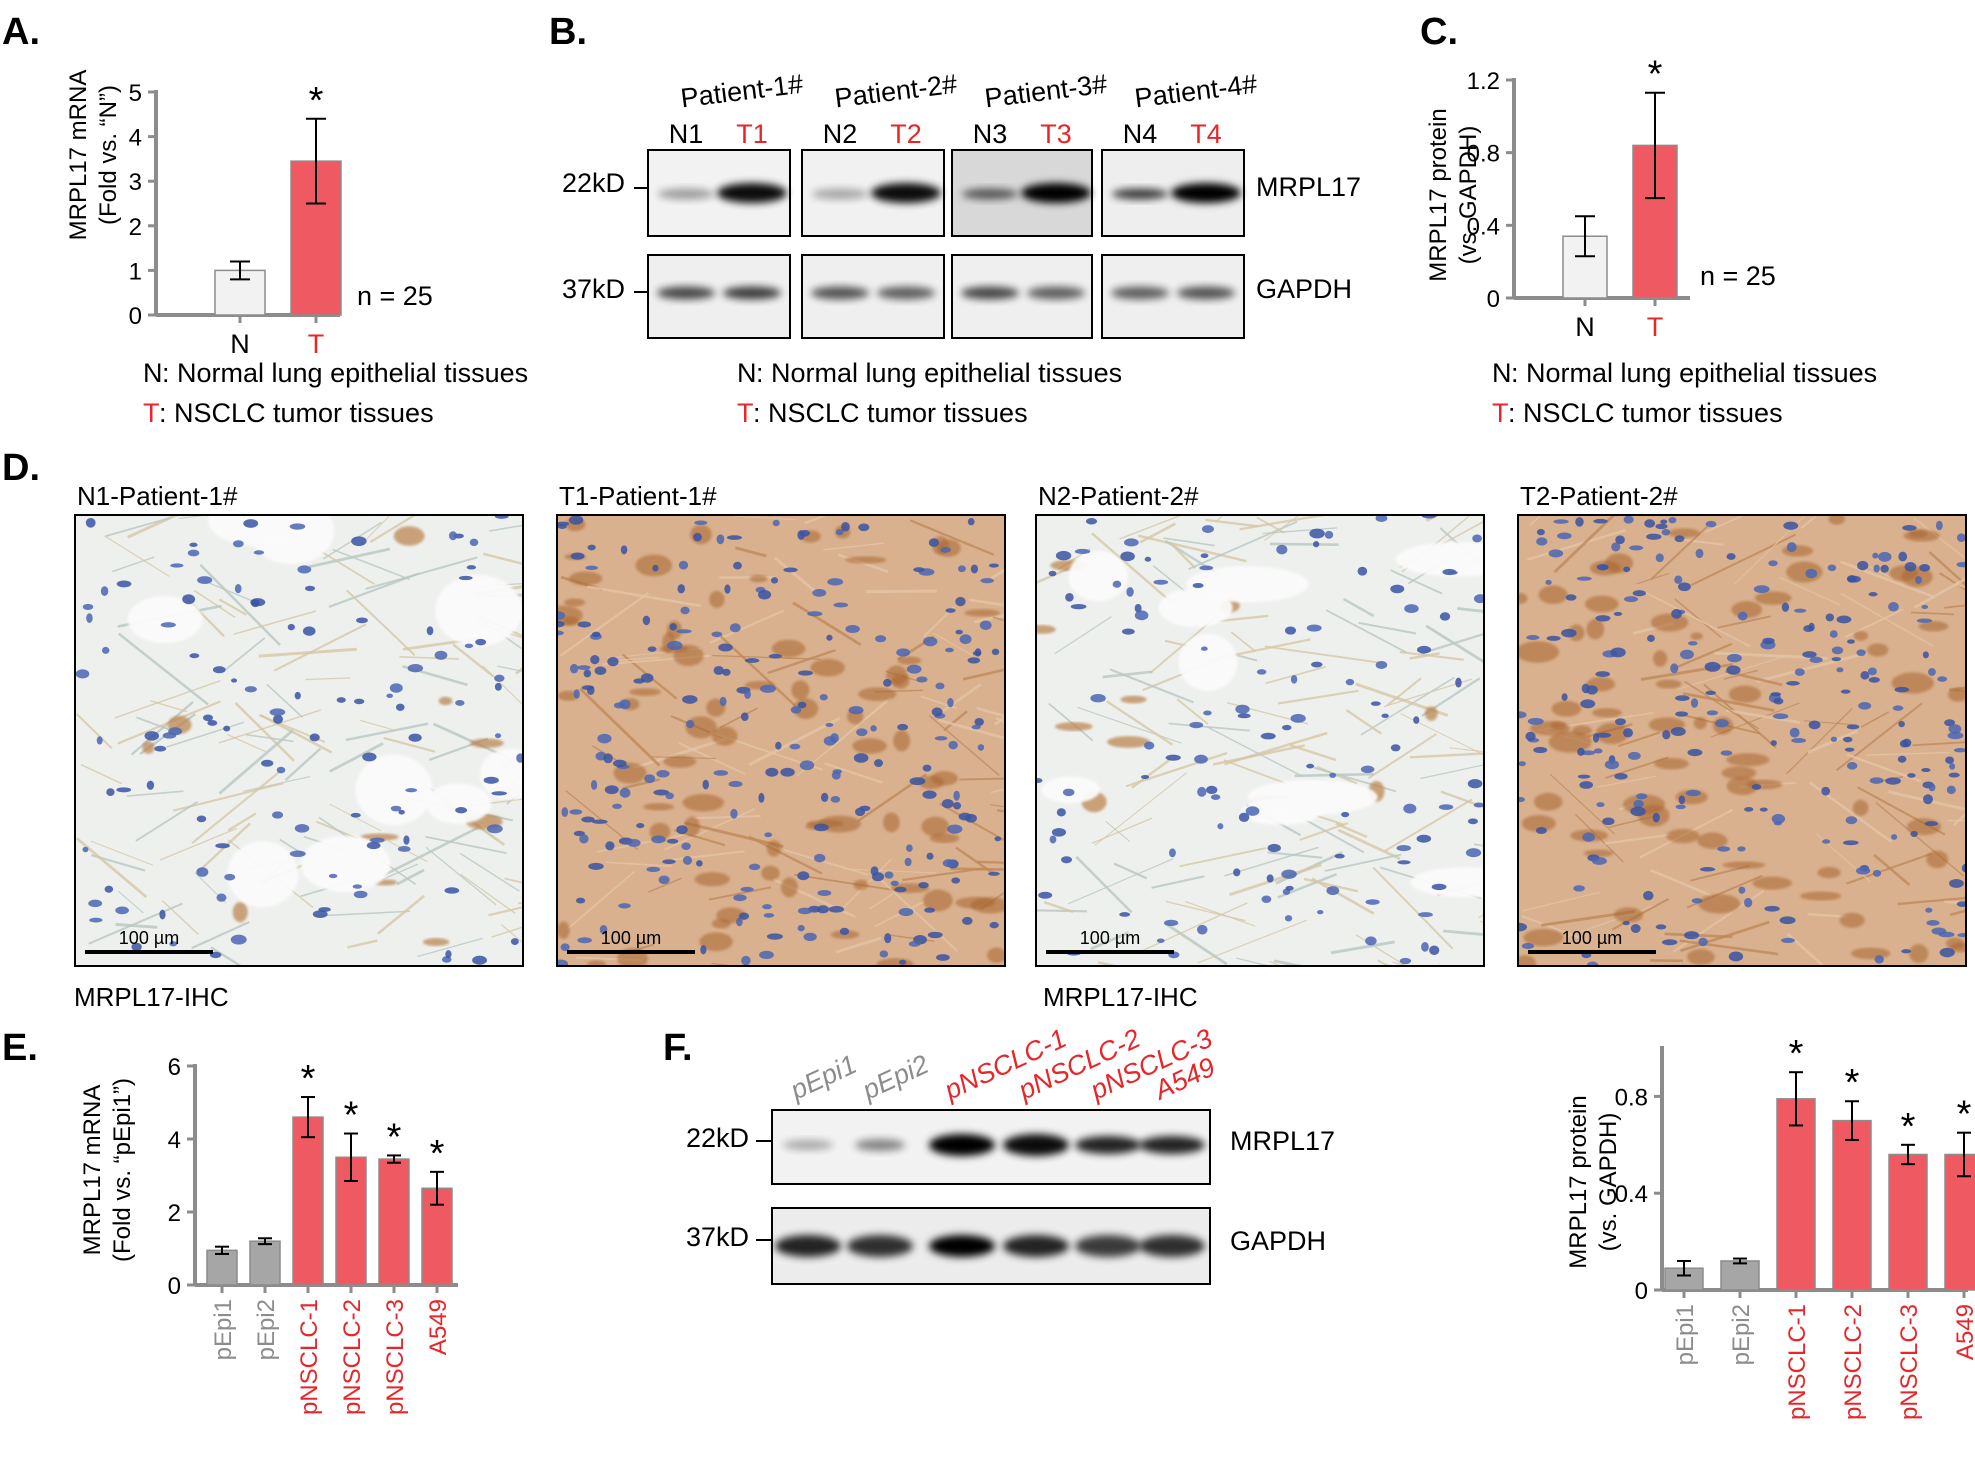 The width and height of the screenshot is (1975, 1460). I want to click on lumen, so click(1447, 882).